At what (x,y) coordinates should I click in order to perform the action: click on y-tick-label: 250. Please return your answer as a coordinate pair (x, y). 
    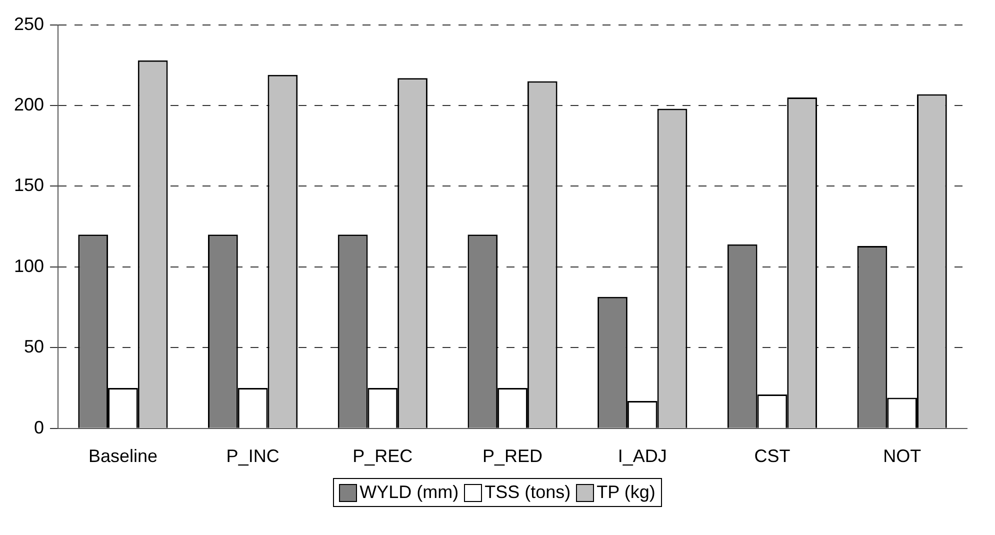
    Looking at the image, I should click on (29, 24).